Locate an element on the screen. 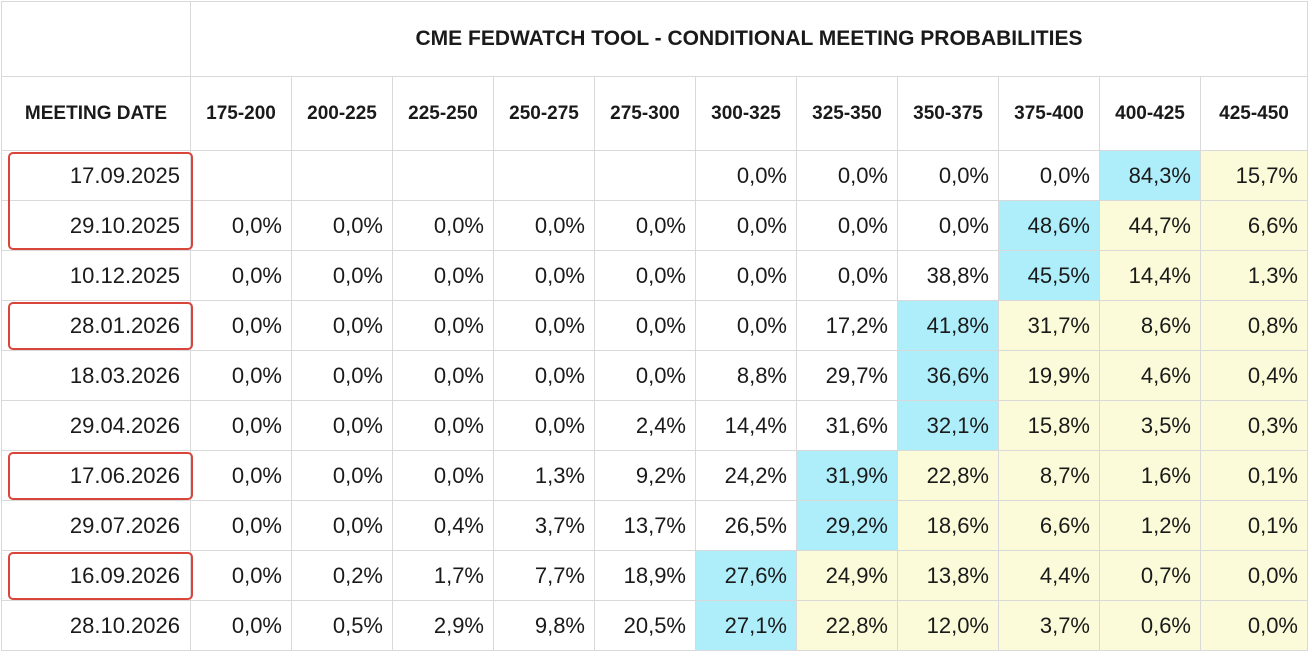  probability-cell: 15,8% is located at coordinates (1049, 425).